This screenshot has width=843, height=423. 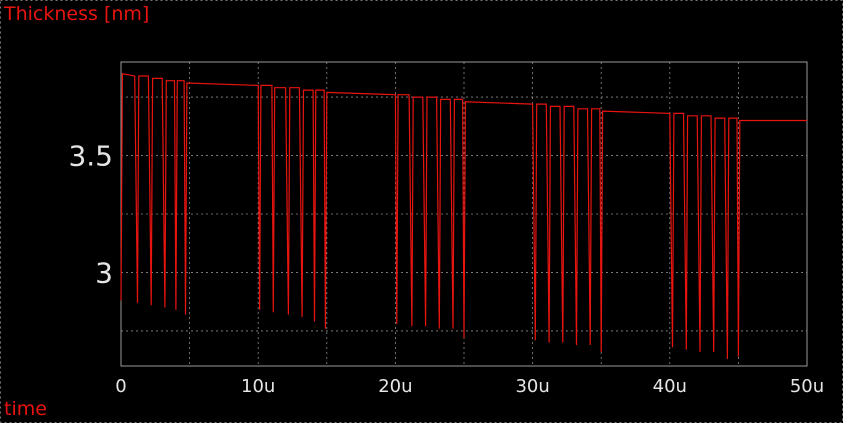 I want to click on x-tick-label: 0, so click(x=120, y=386).